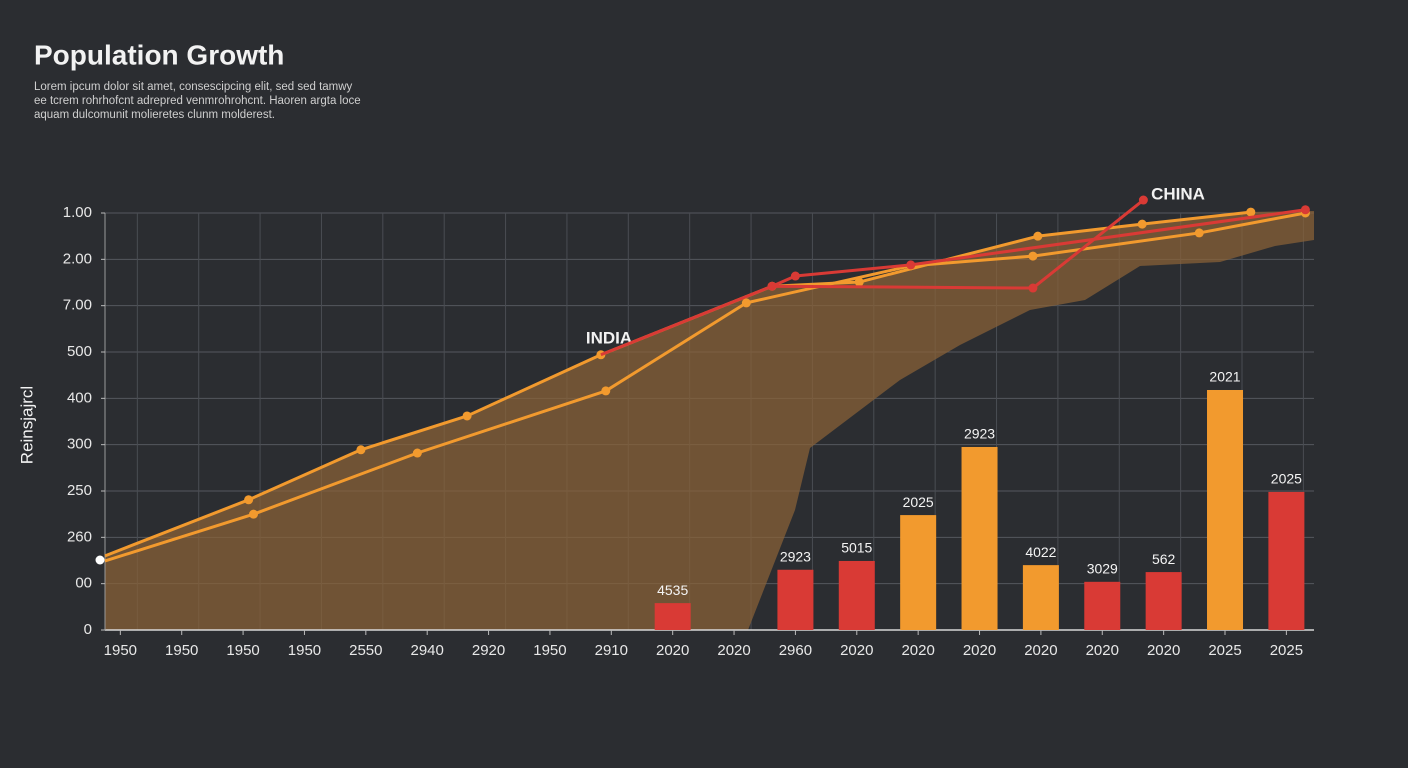  I want to click on y-tick-label: 300, so click(79, 444).